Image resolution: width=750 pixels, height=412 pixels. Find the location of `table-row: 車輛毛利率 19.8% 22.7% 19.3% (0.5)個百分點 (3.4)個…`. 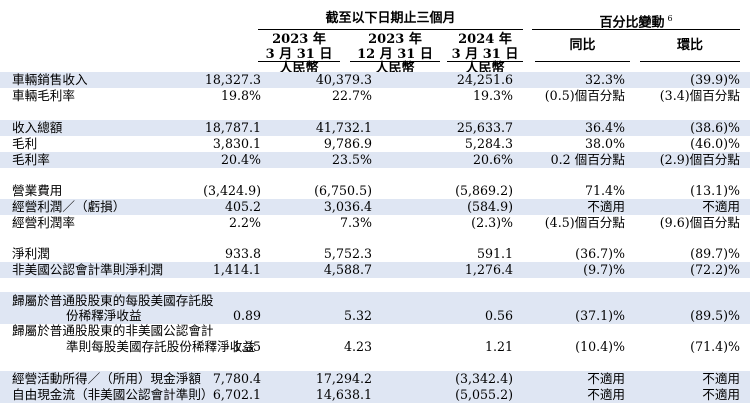

table-row: 車輛毛利率 19.8% 22.7% 19.3% (0.5)個百分點 (3.4)個… is located at coordinates (375, 96).